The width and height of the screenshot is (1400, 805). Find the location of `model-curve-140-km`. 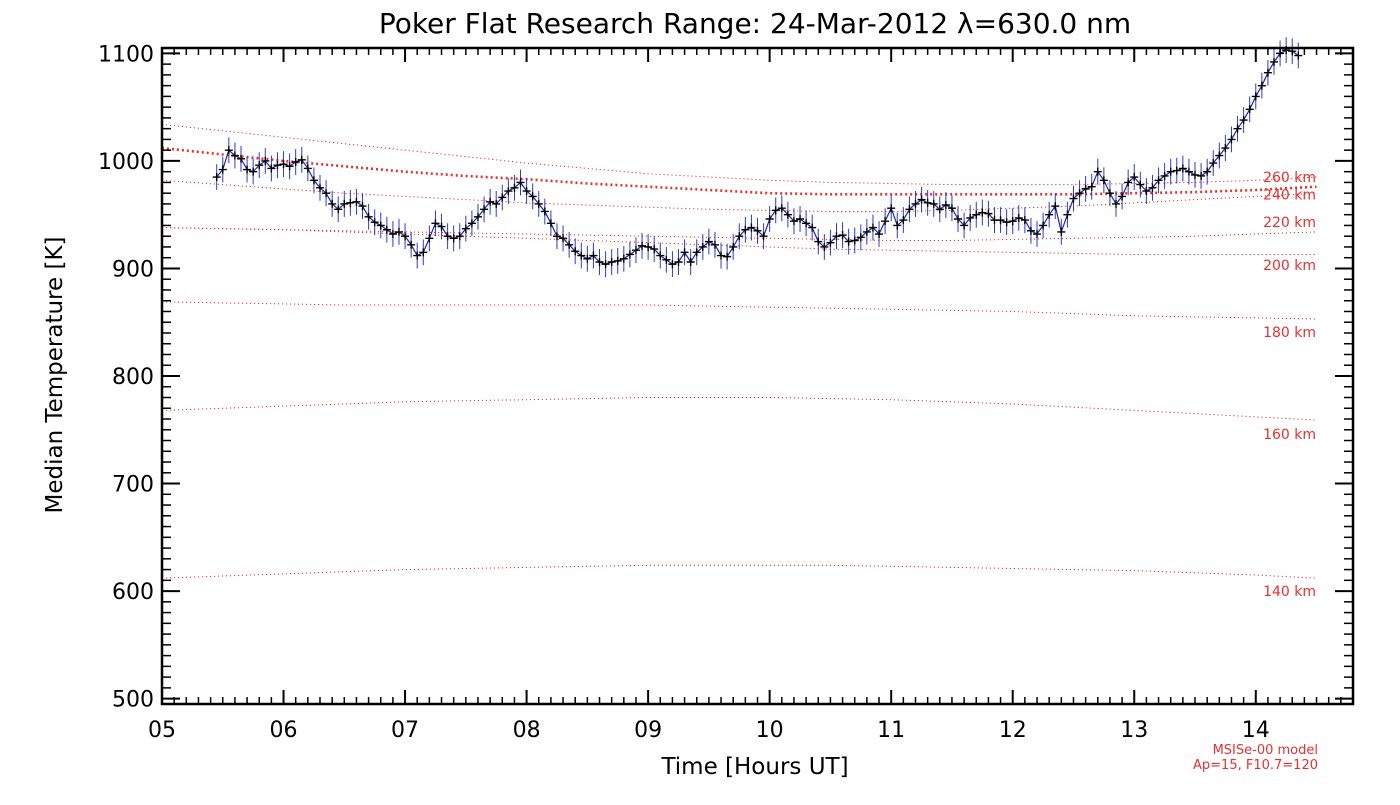

model-curve-140-km is located at coordinates (739, 571).